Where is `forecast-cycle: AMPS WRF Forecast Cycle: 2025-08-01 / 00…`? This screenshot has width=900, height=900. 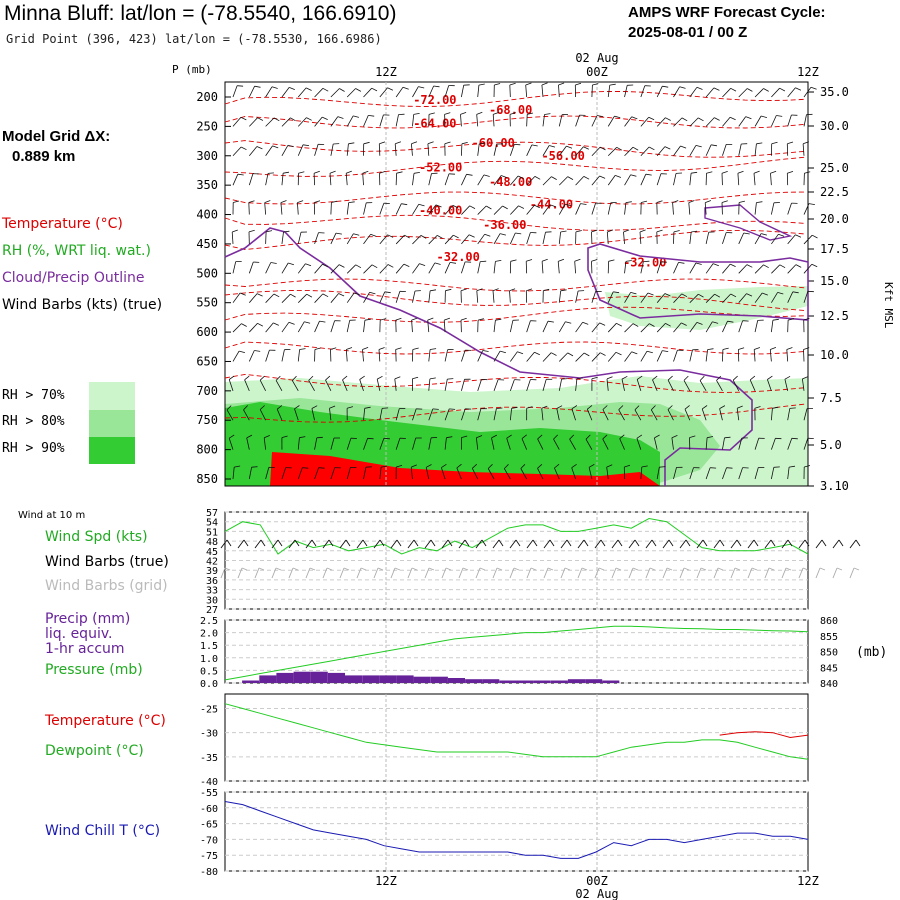 forecast-cycle: AMPS WRF Forecast Cycle: 2025-08-01 / 00… is located at coordinates (727, 23).